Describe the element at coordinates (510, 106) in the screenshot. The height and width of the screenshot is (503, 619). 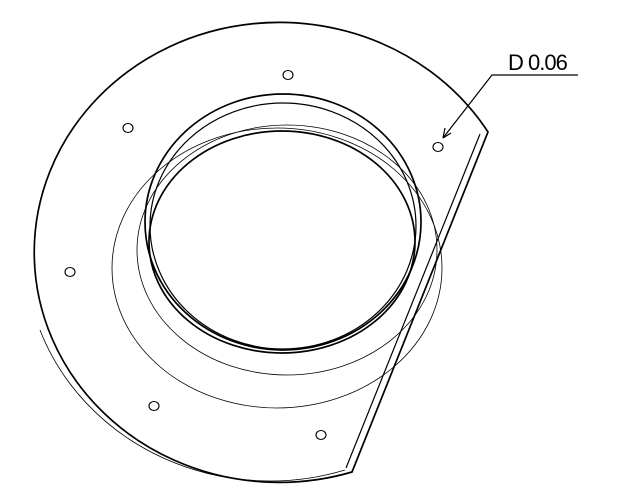
I see `callout-leader` at that location.